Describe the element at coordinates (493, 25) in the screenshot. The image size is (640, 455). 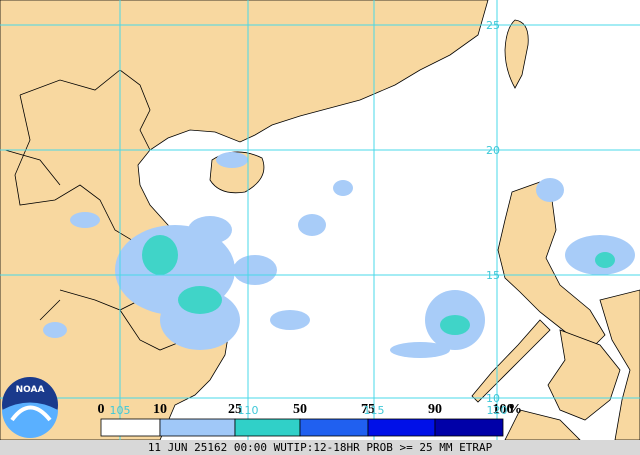
I see `lat-label: 25` at that location.